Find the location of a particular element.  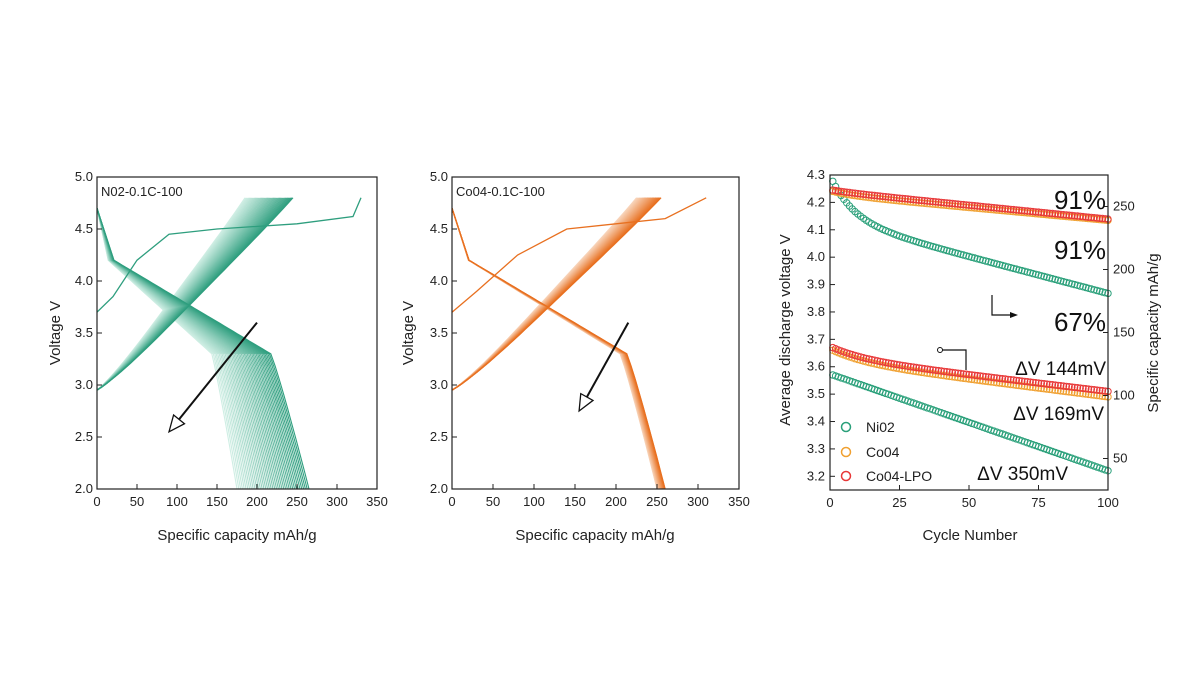

p1-xlabel: Specific capacity mAh/g is located at coordinates (236, 535).